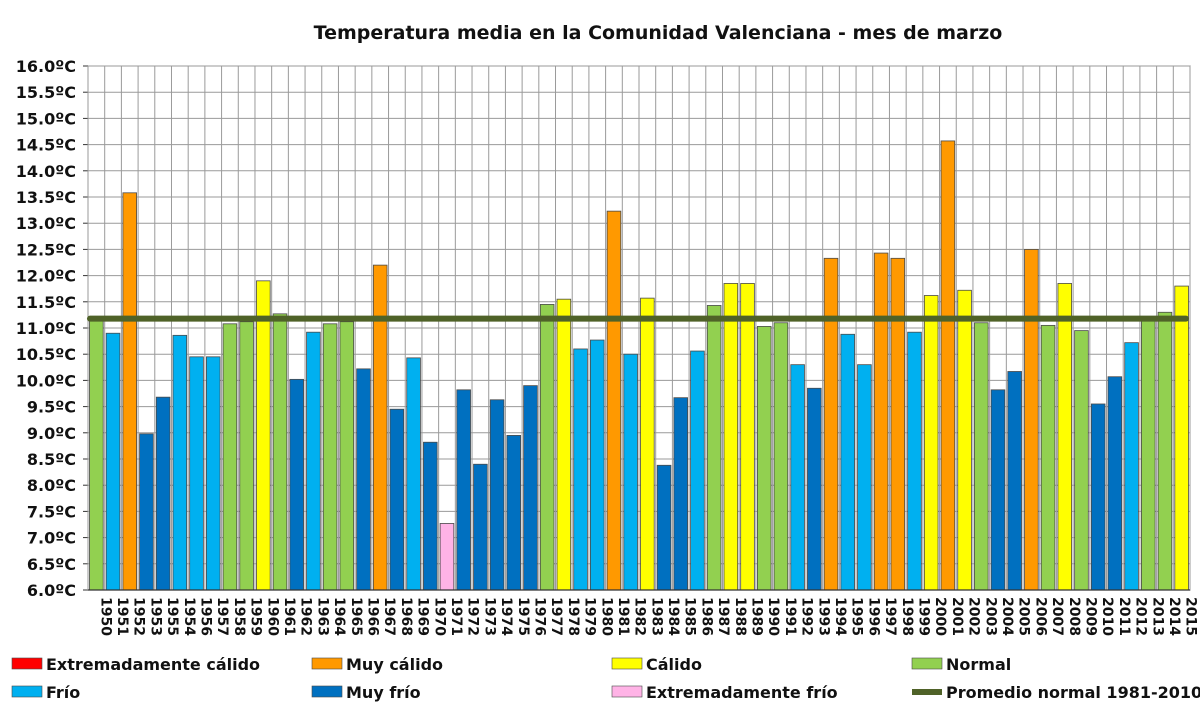  I want to click on bar-1996, so click(864, 477).